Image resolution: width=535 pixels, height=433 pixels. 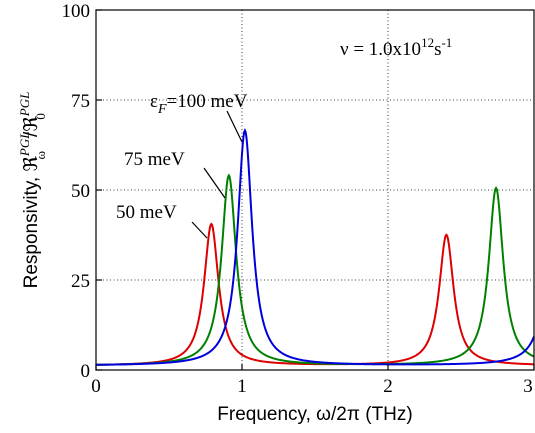 What do you see at coordinates (86, 371) in the screenshot?
I see `ytick-label-0: 0` at bounding box center [86, 371].